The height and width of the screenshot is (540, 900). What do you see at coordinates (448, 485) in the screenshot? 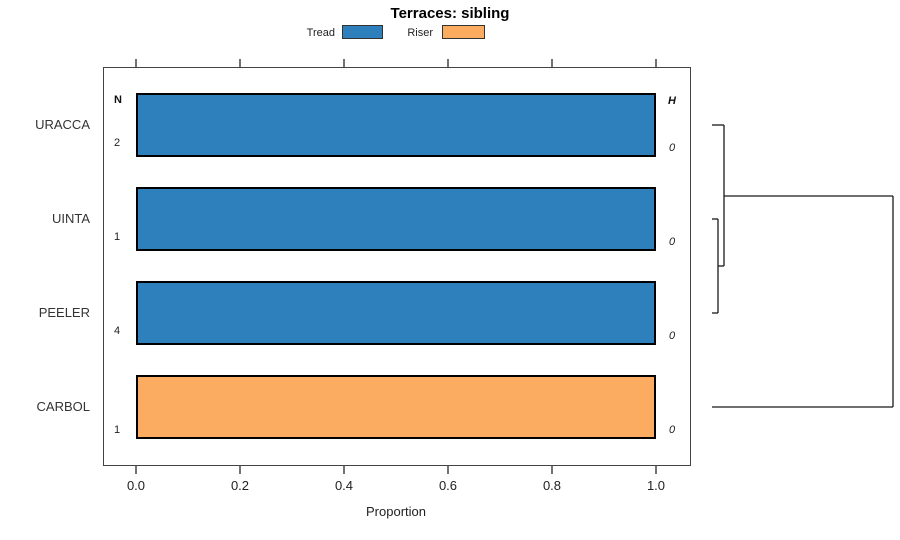
I see `x-tick-0.6: 0.6` at bounding box center [448, 485].